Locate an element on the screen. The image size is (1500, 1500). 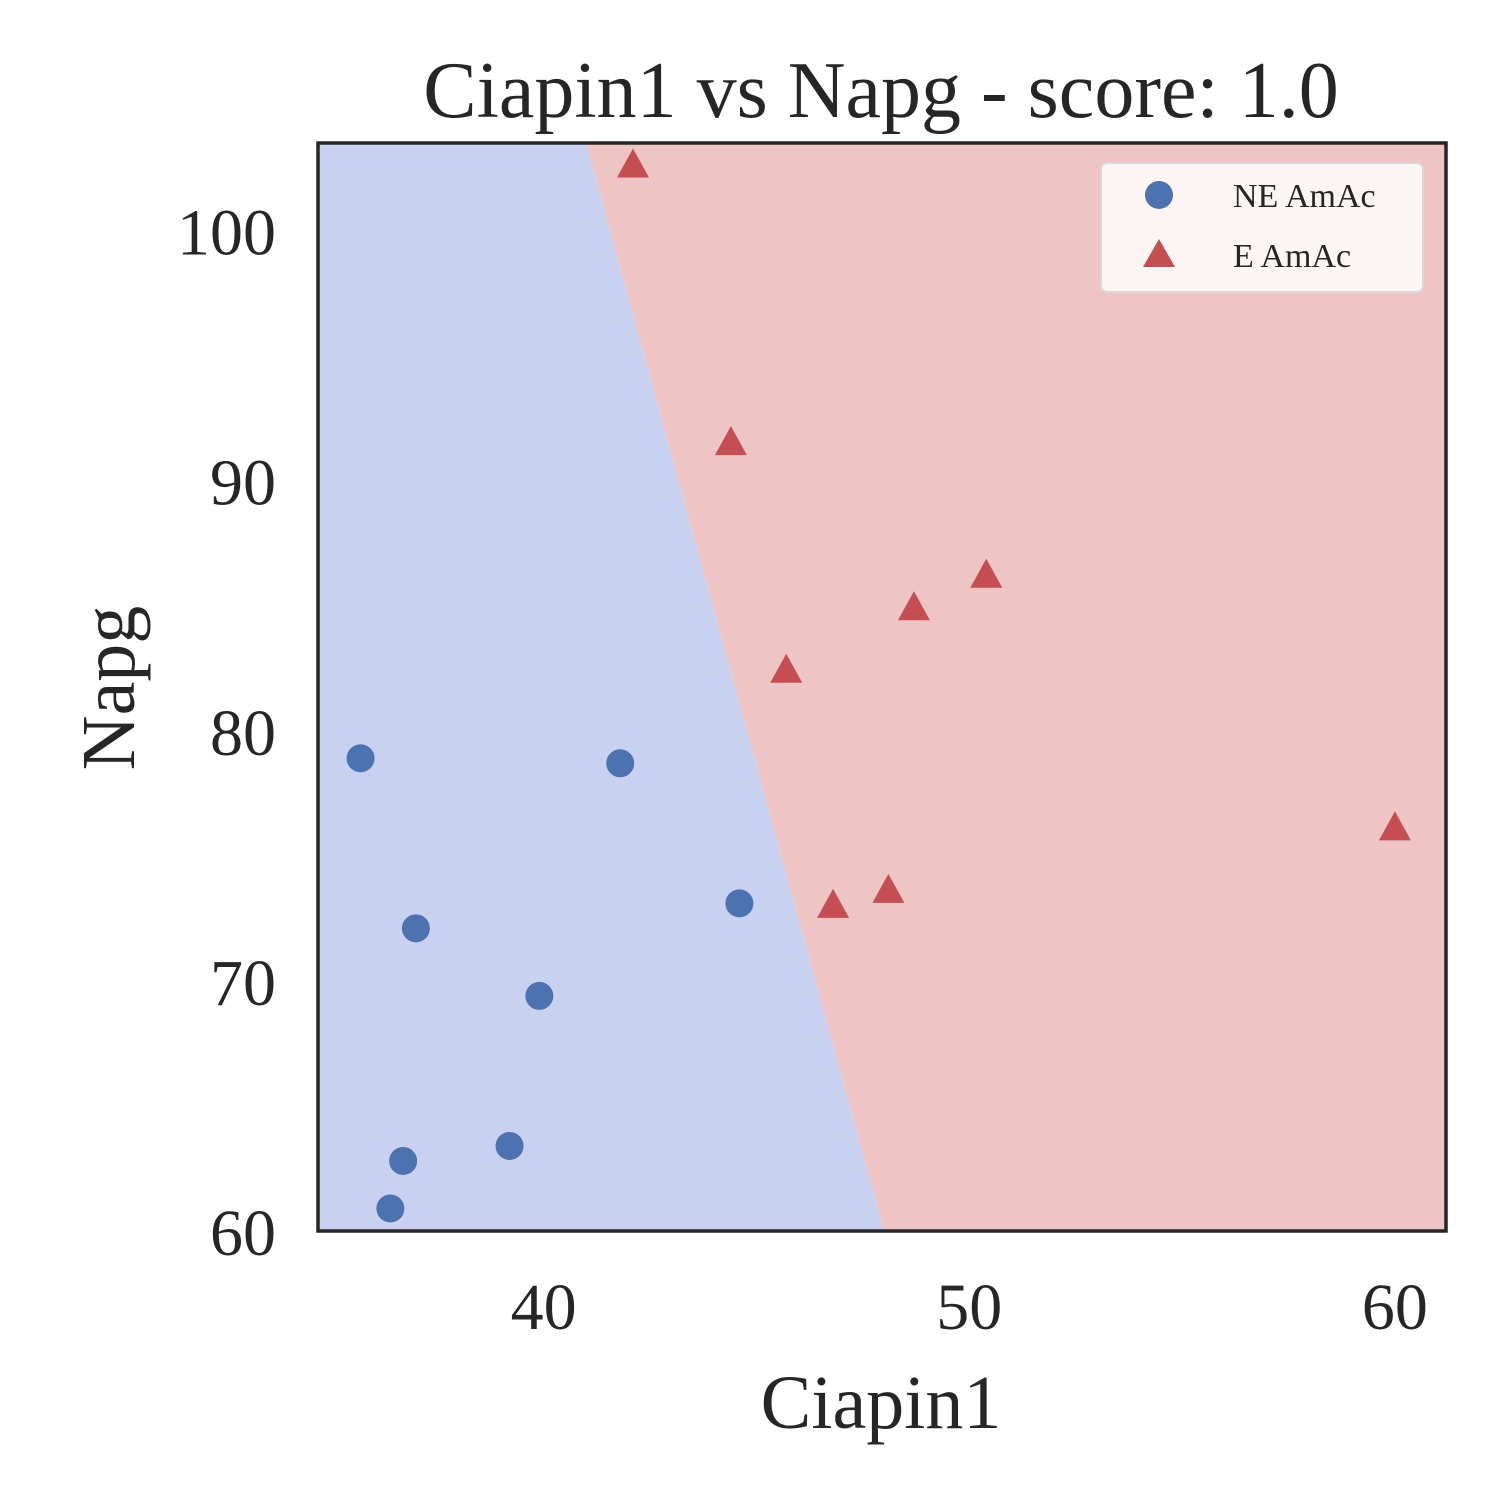
y-tick-label: 90 is located at coordinates (243, 483).